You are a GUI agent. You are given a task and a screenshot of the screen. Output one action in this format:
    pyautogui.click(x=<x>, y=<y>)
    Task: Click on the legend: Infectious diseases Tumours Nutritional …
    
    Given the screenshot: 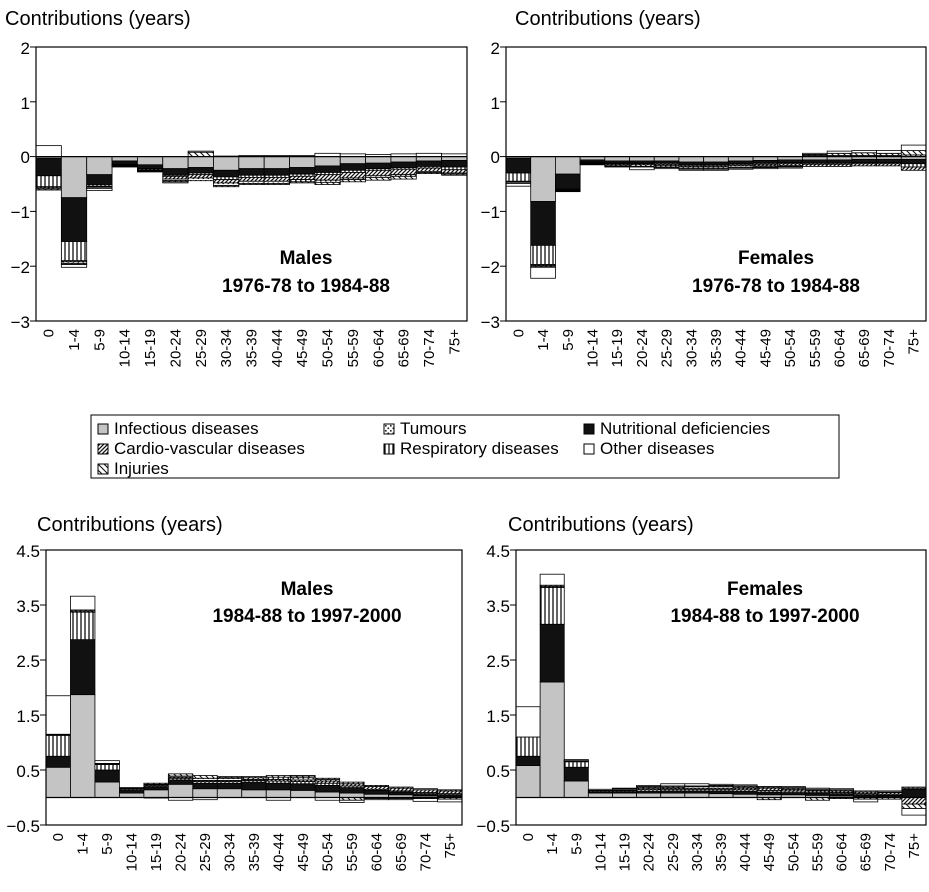 What is the action you would take?
    pyautogui.click(x=465, y=446)
    